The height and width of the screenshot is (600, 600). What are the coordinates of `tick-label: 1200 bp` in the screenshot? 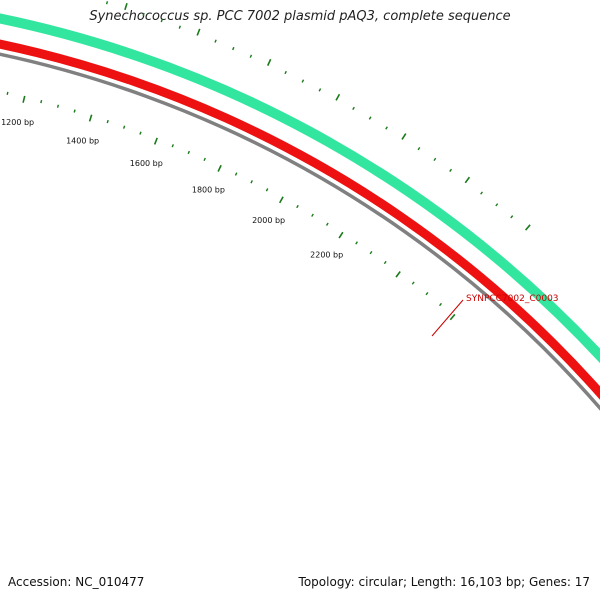 It's located at (17, 122).